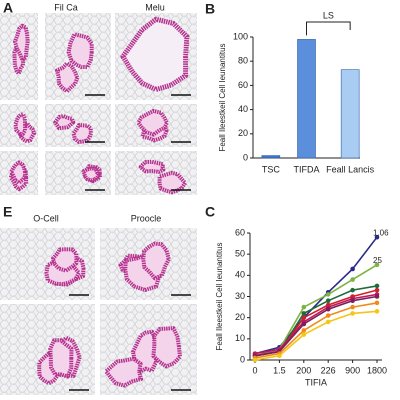 The width and height of the screenshot is (400, 400). What do you see at coordinates (328, 370) in the screenshot?
I see `x-tick-label: 226` at bounding box center [328, 370].